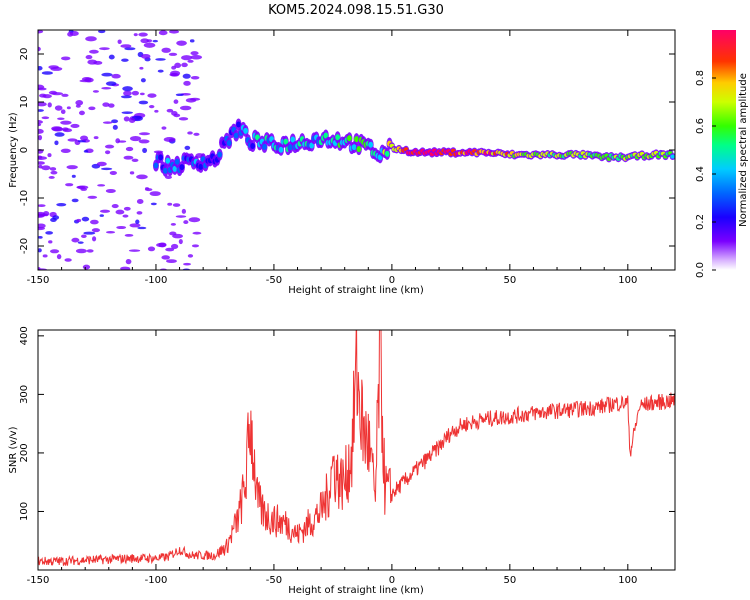 The height and width of the screenshot is (600, 750). Describe the element at coordinates (700, 222) in the screenshot. I see `colorbar-tick-label: 0.2` at that location.